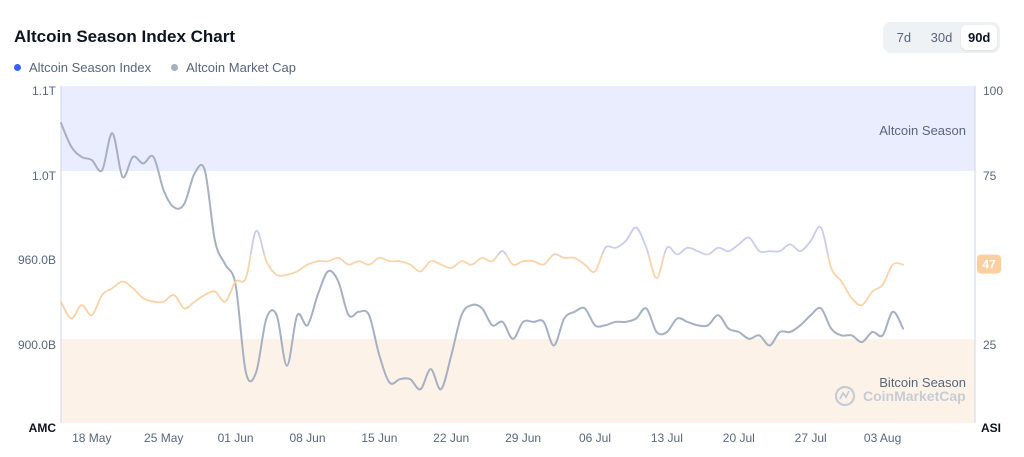 The height and width of the screenshot is (457, 1024). I want to click on legend-label: Altcoin Market Cap, so click(241, 67).